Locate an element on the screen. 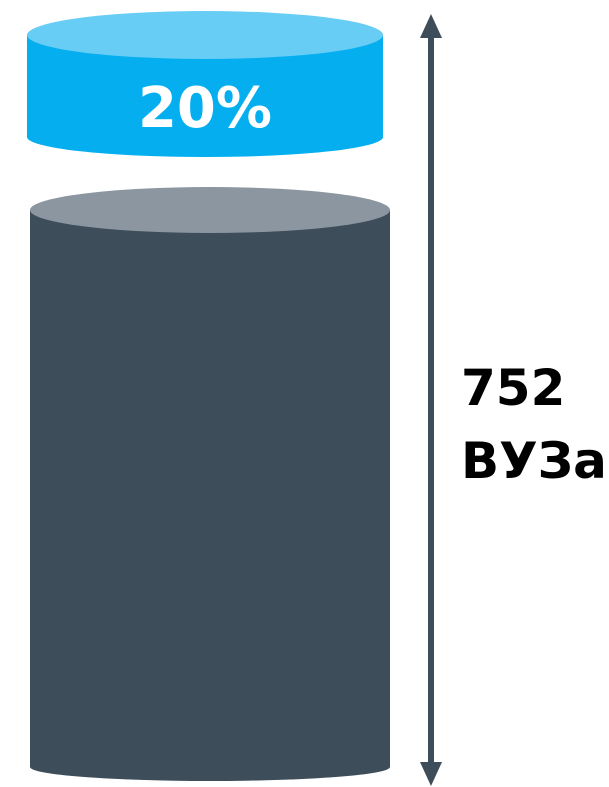 Image resolution: width=609 pixels, height=787 pixels. top-cylinder-body is located at coordinates (205, 96).